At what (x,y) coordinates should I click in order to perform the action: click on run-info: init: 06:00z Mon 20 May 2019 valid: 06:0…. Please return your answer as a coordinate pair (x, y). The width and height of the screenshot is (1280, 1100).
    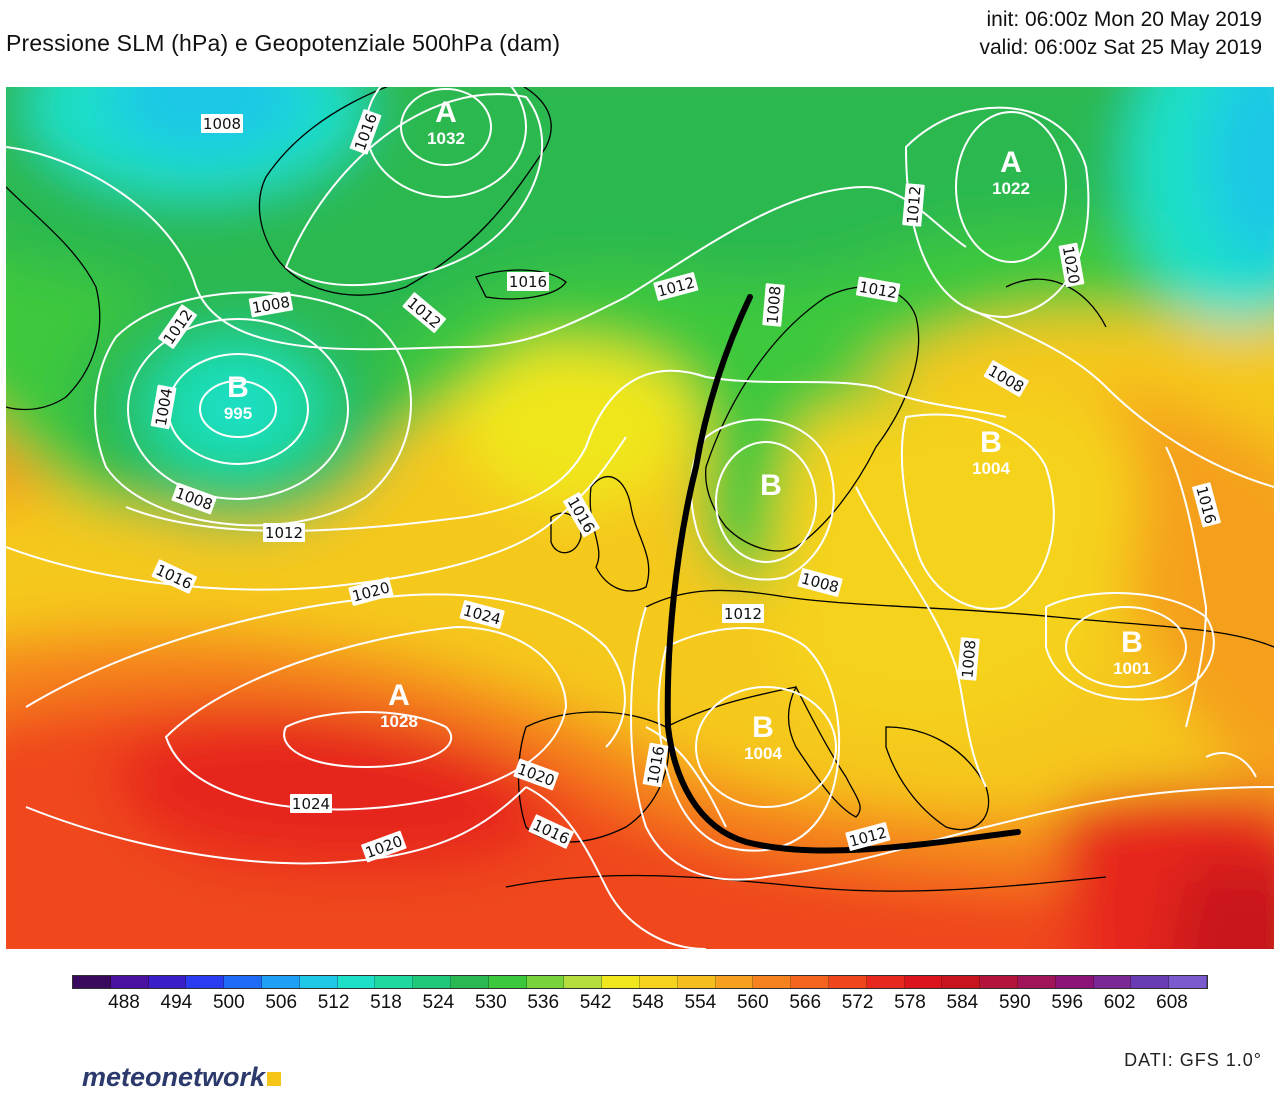
    Looking at the image, I should click on (1120, 34).